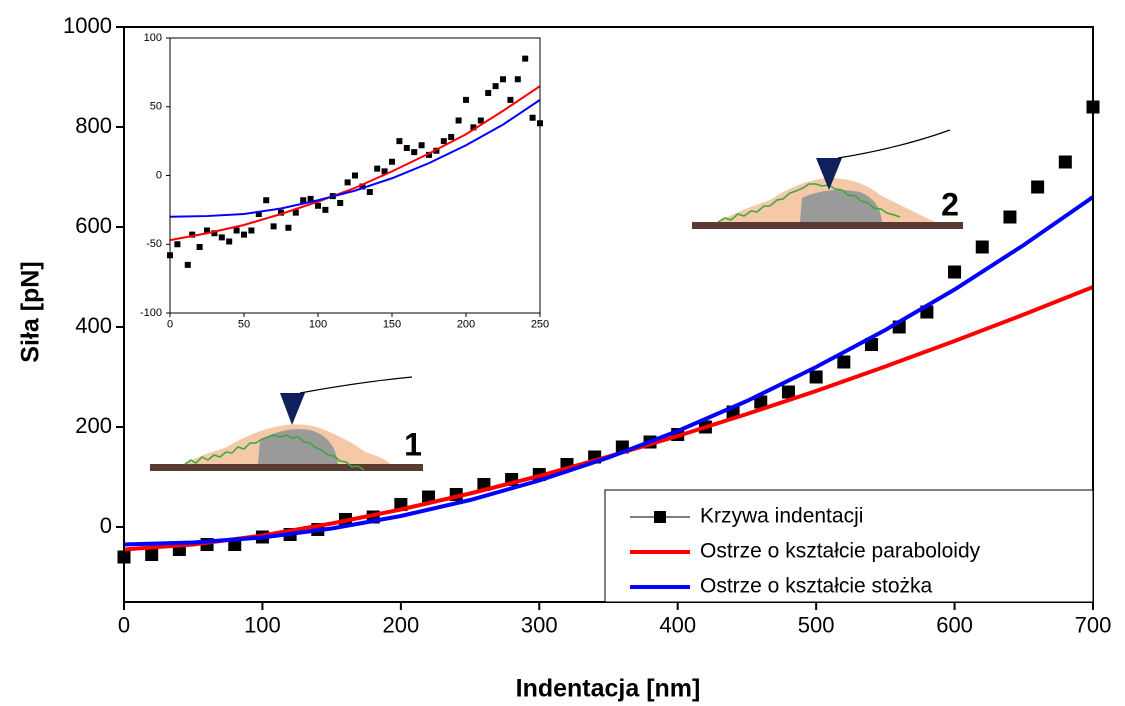 The height and width of the screenshot is (706, 1125). Describe the element at coordinates (608, 689) in the screenshot. I see `x-axis-label: Indentacja [nm]` at that location.